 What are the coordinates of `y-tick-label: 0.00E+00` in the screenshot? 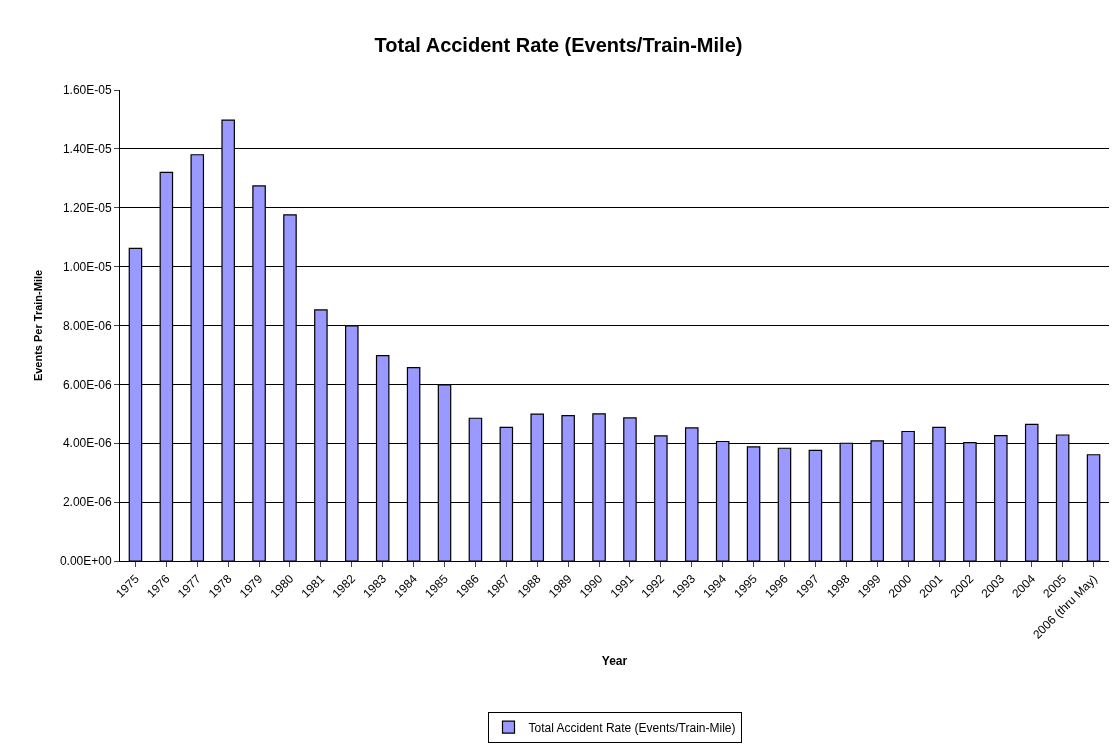 It's located at (85, 561).